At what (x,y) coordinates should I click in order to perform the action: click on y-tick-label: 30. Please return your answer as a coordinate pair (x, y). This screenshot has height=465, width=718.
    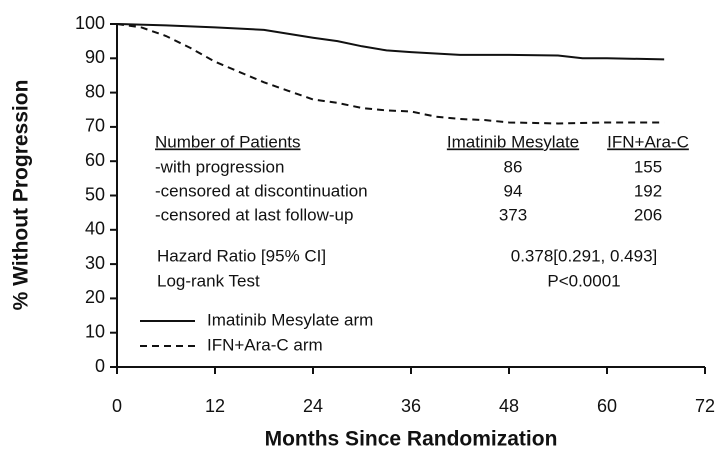
    Looking at the image, I should click on (95, 263).